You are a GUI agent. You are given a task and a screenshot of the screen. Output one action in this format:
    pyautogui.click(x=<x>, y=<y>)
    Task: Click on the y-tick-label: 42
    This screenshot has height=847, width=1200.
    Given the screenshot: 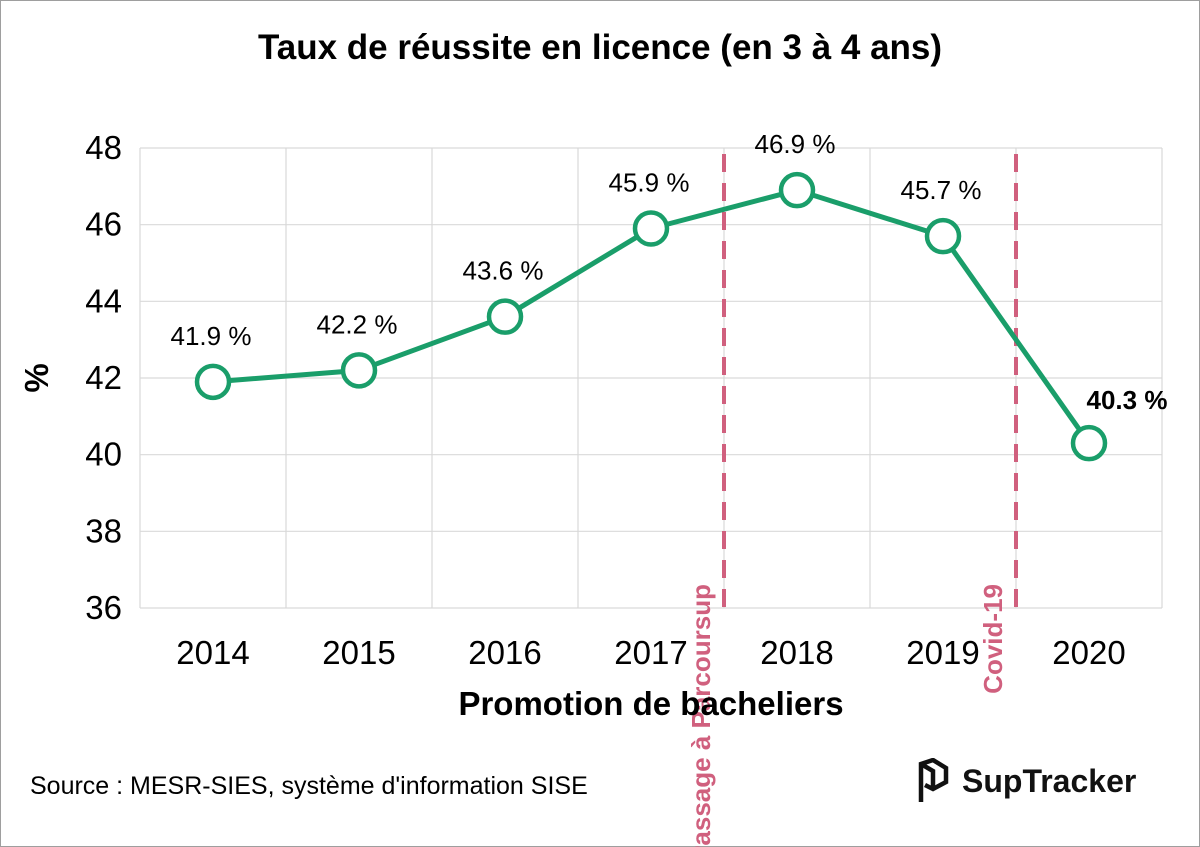 What is the action you would take?
    pyautogui.click(x=103, y=377)
    